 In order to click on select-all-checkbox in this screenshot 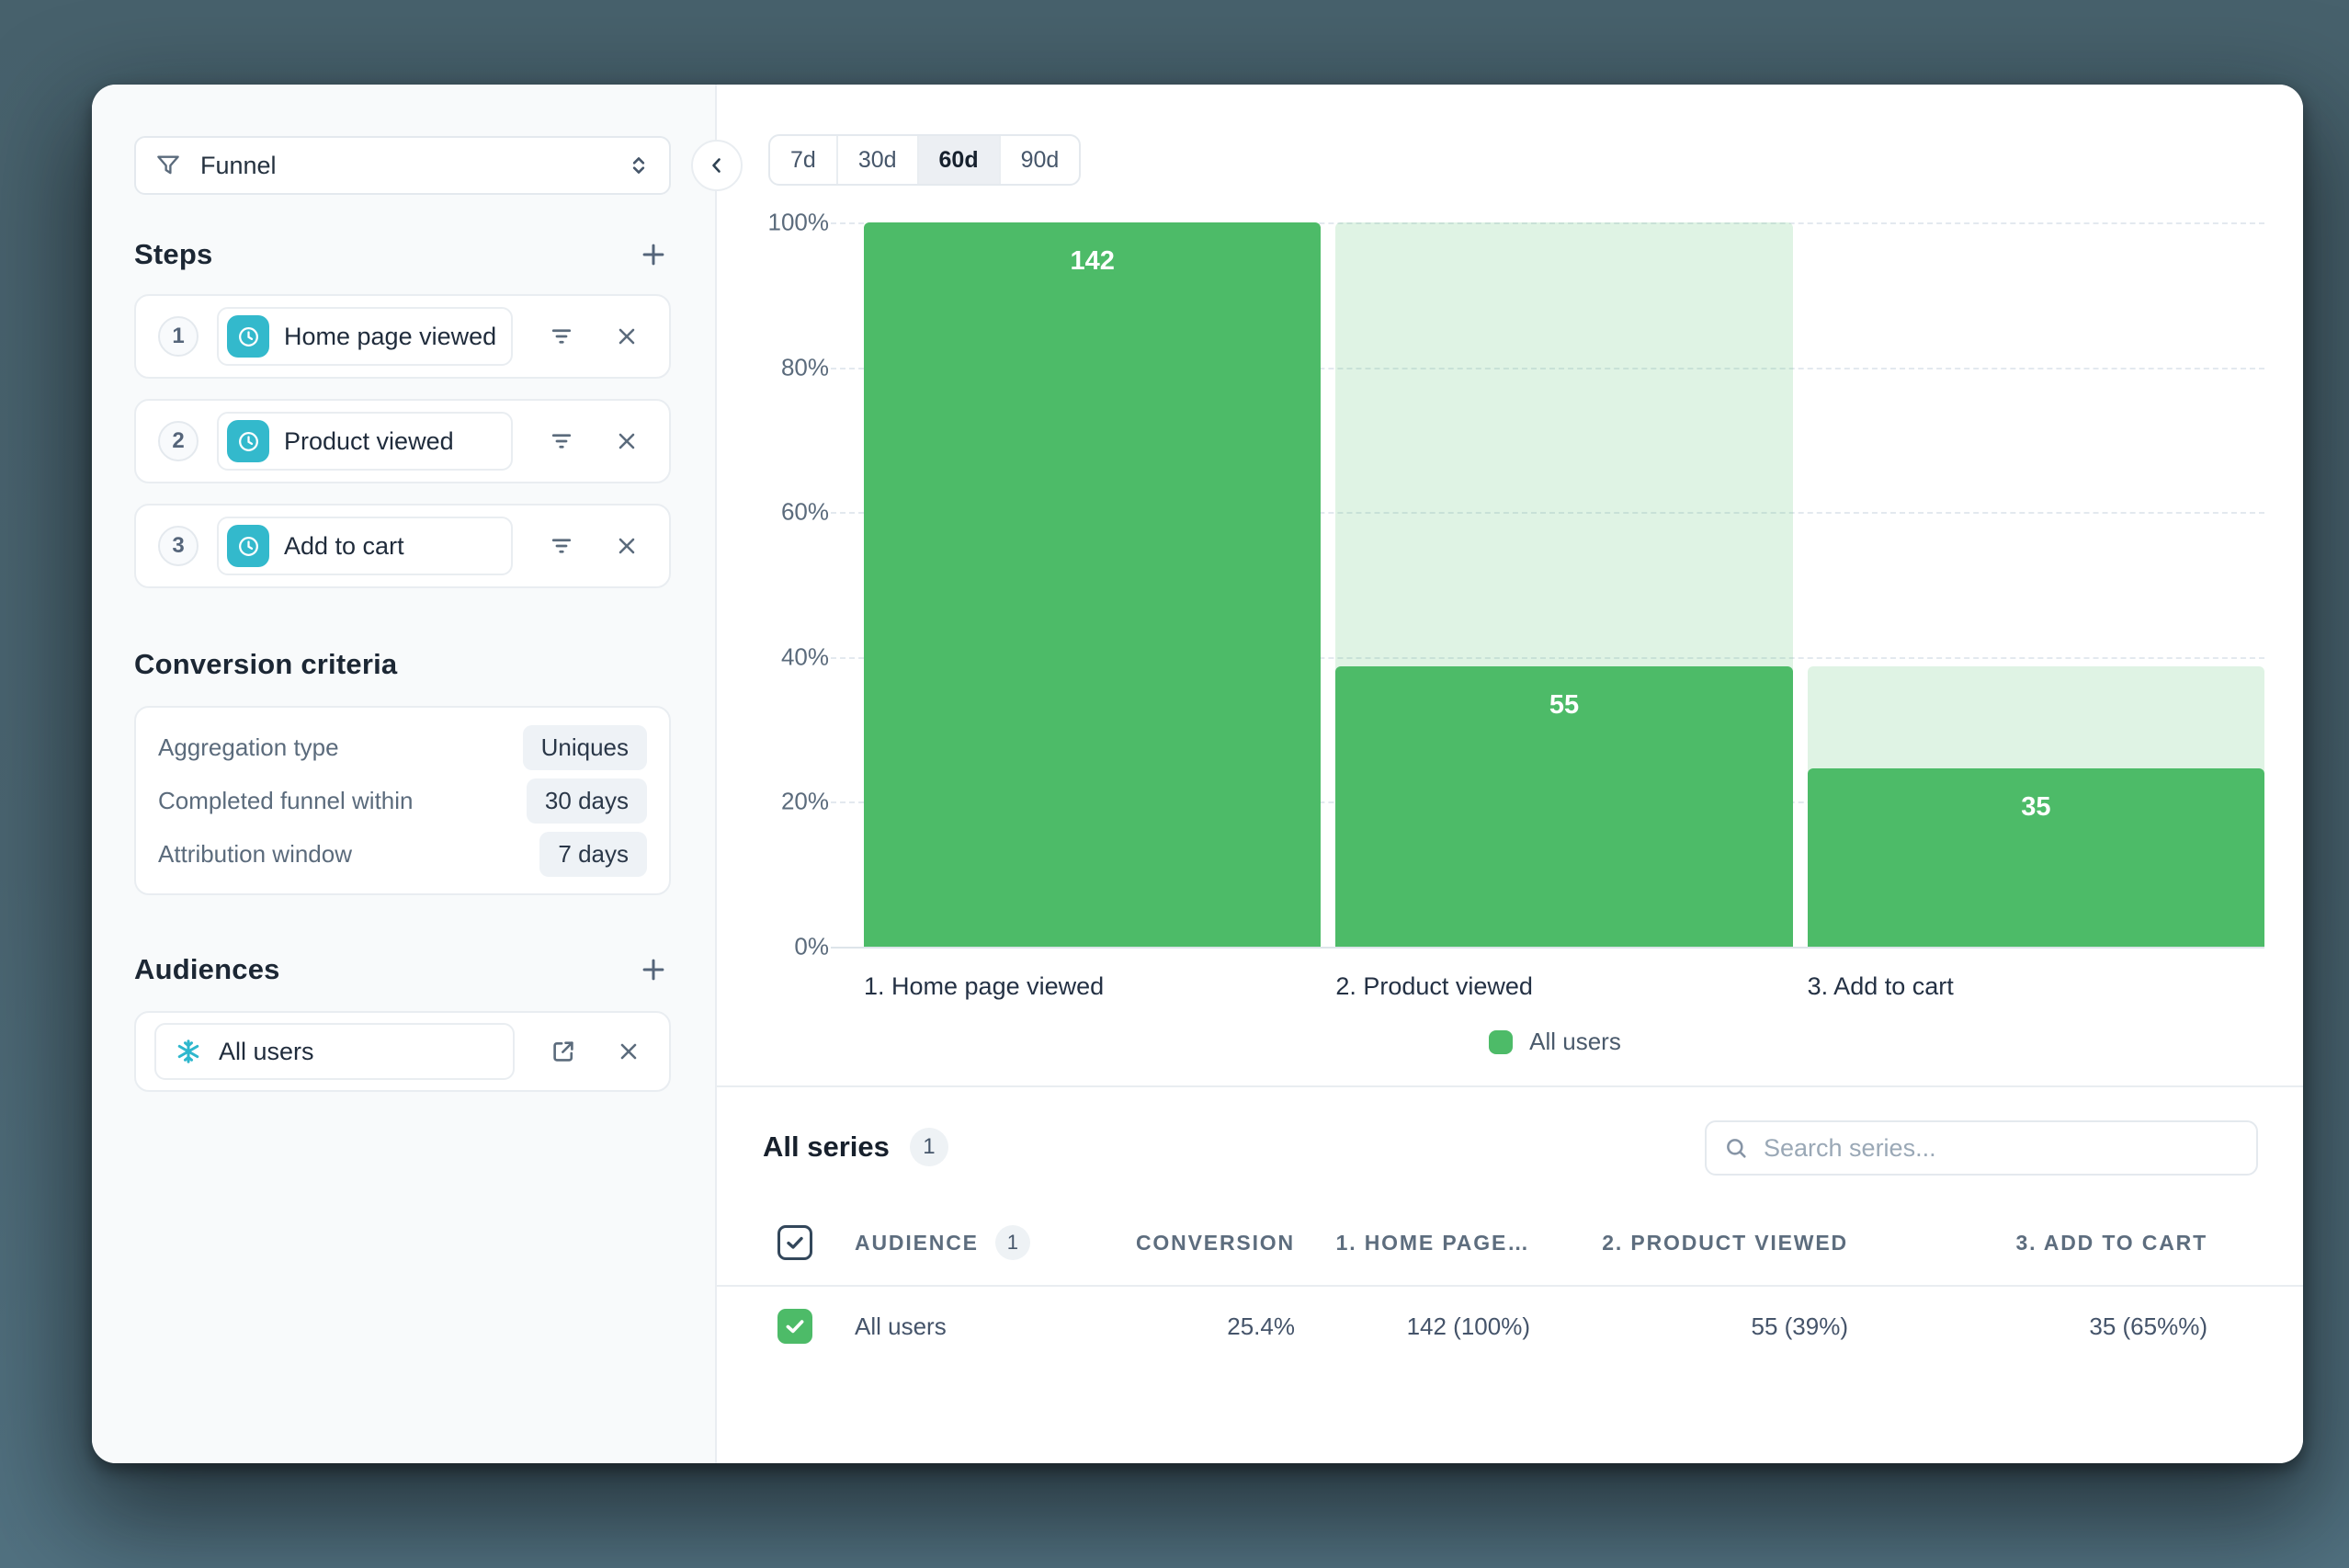, I will do `click(794, 1242)`.